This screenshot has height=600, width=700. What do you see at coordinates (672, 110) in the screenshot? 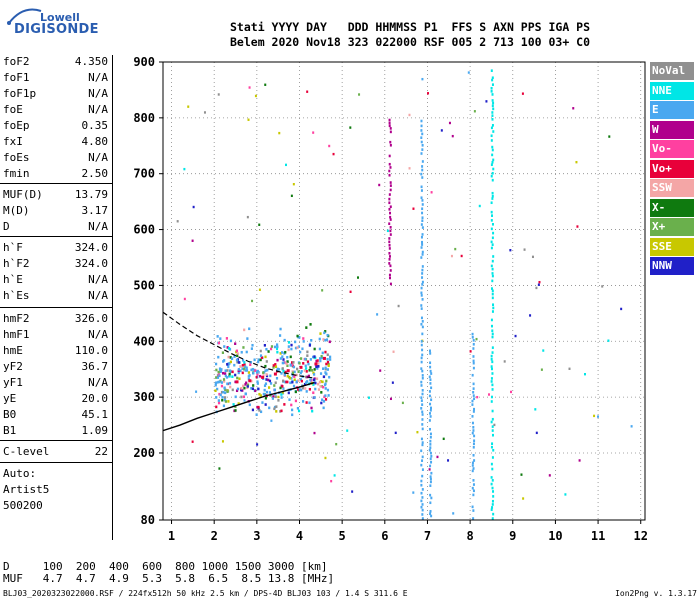
I see `legend-item: E` at bounding box center [672, 110].